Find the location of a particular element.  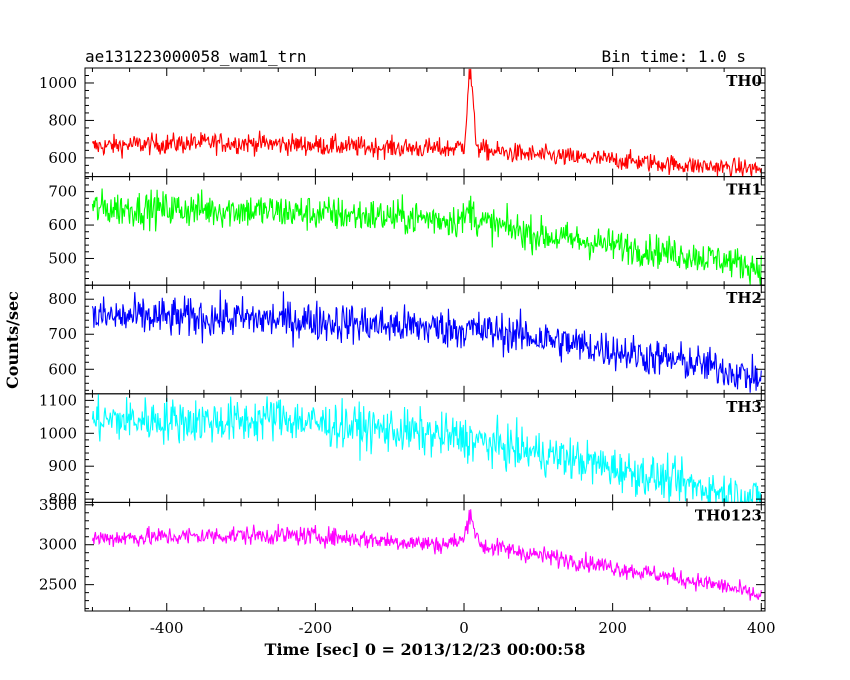

x-tick-label: -200 is located at coordinates (316, 628).